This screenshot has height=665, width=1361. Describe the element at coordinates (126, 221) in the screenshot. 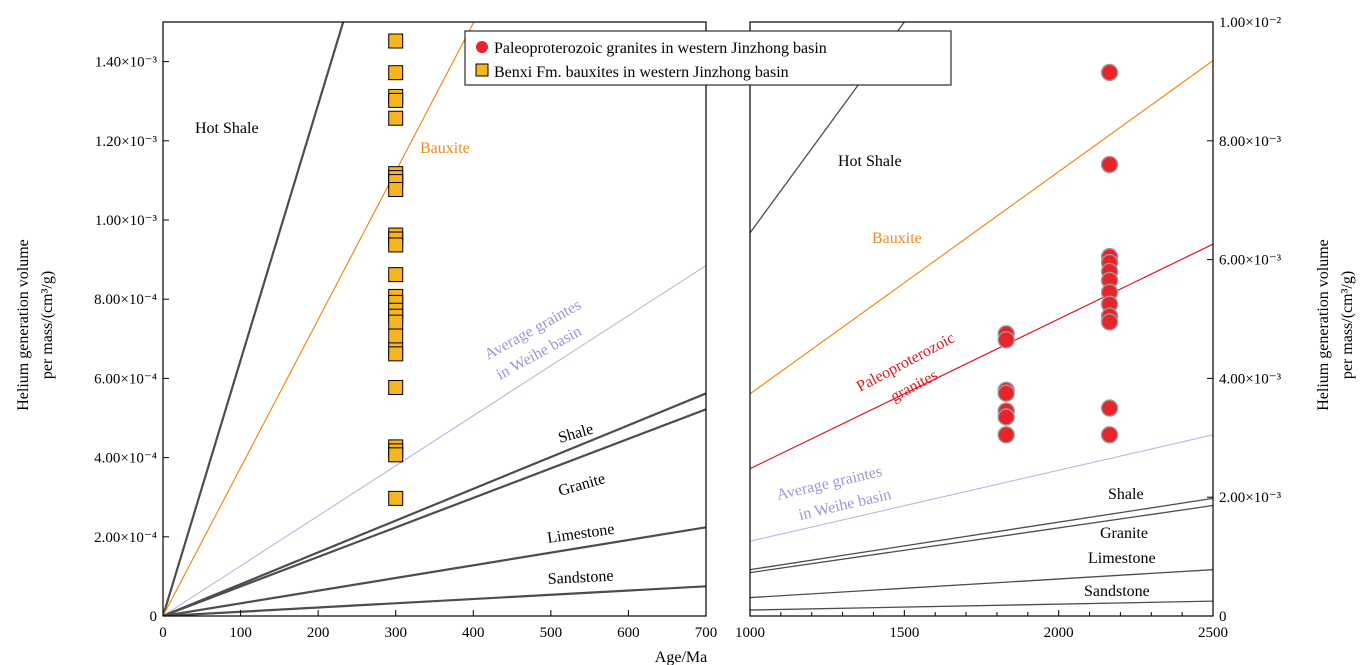

I see `left-y-tick-label: 1.00×10⁻³` at that location.